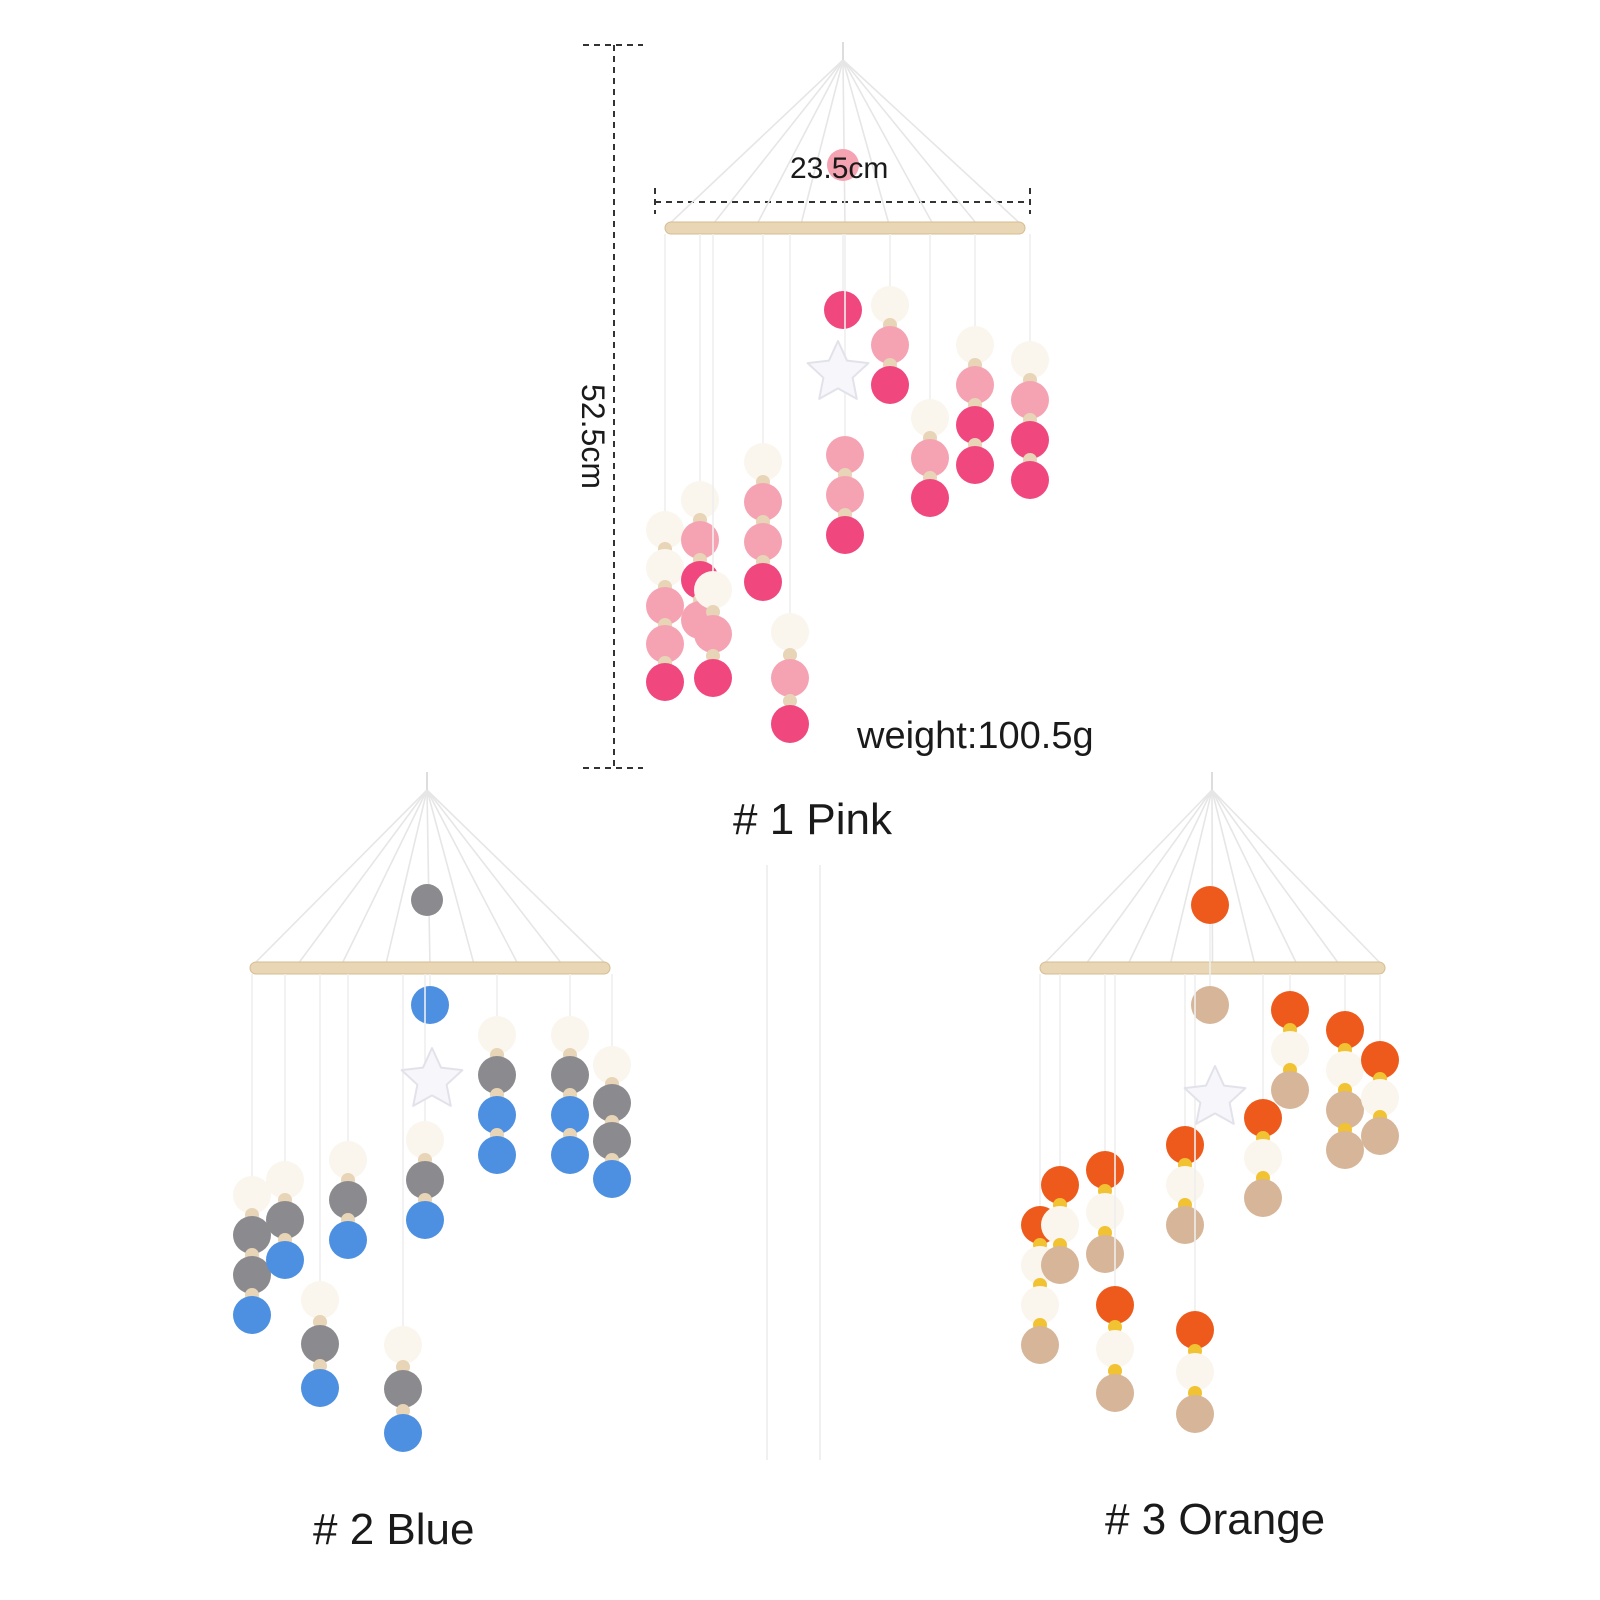  I want to click on height-dimension-label: 52.5cm, so click(592, 436).